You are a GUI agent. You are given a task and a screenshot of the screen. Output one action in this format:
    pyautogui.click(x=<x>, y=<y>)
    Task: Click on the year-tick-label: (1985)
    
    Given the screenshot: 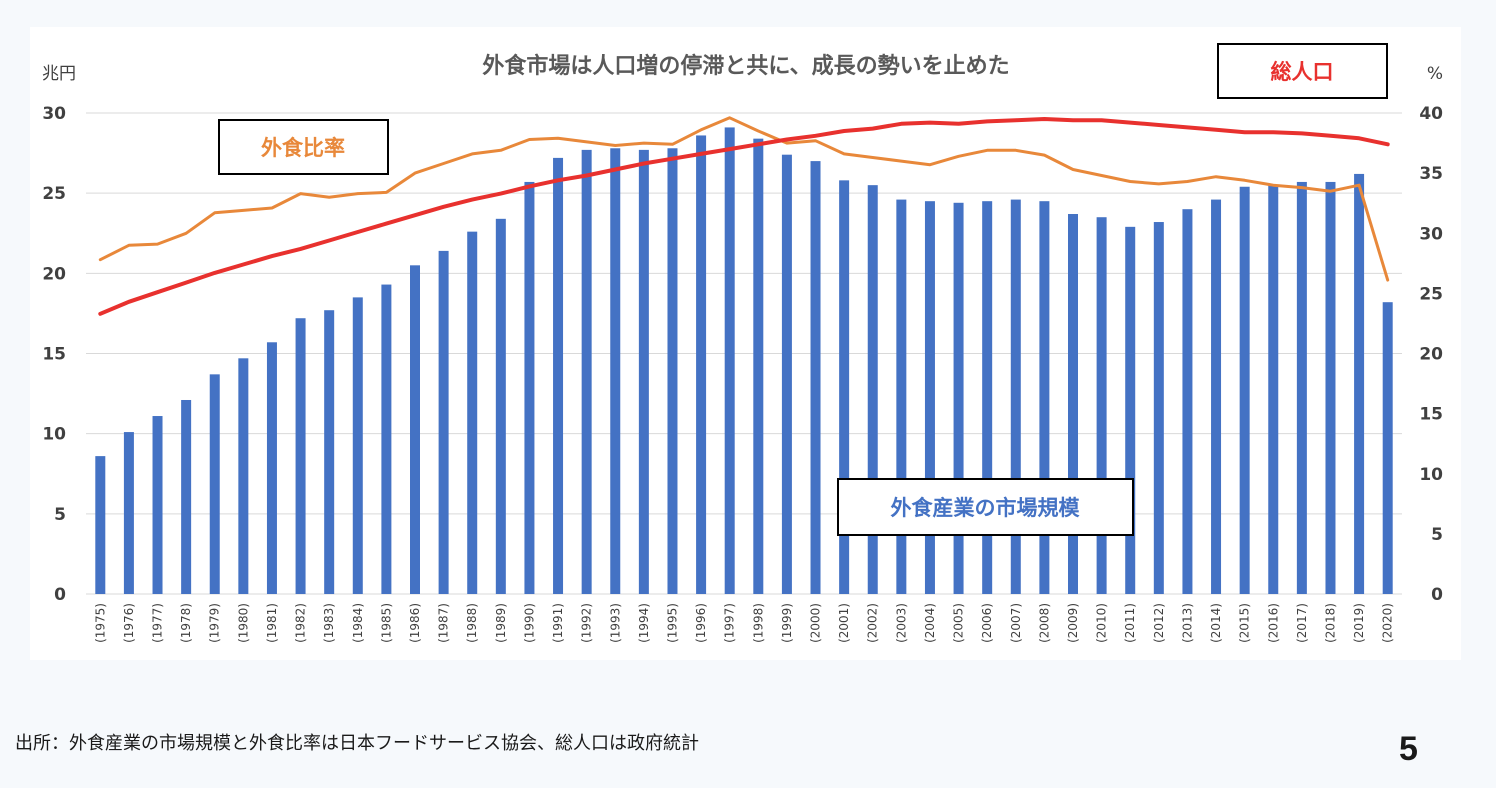 What is the action you would take?
    pyautogui.click(x=386, y=623)
    